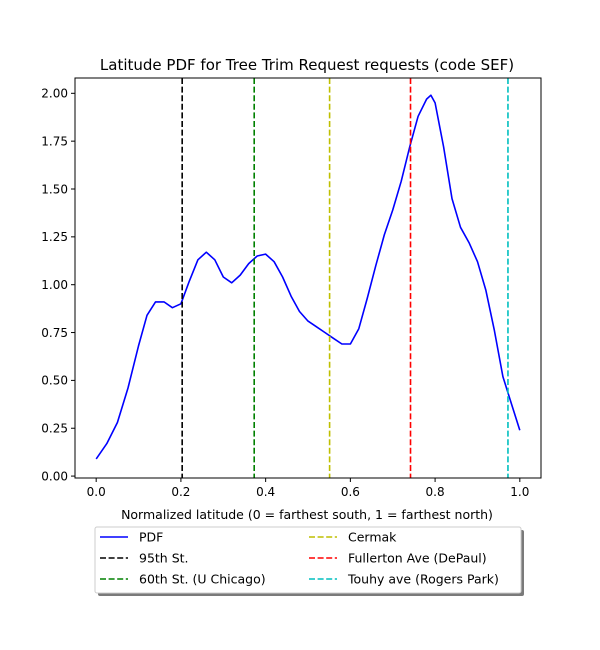 The height and width of the screenshot is (650, 600). Describe the element at coordinates (54, 141) in the screenshot. I see `y-tick-label: 1.75` at that location.